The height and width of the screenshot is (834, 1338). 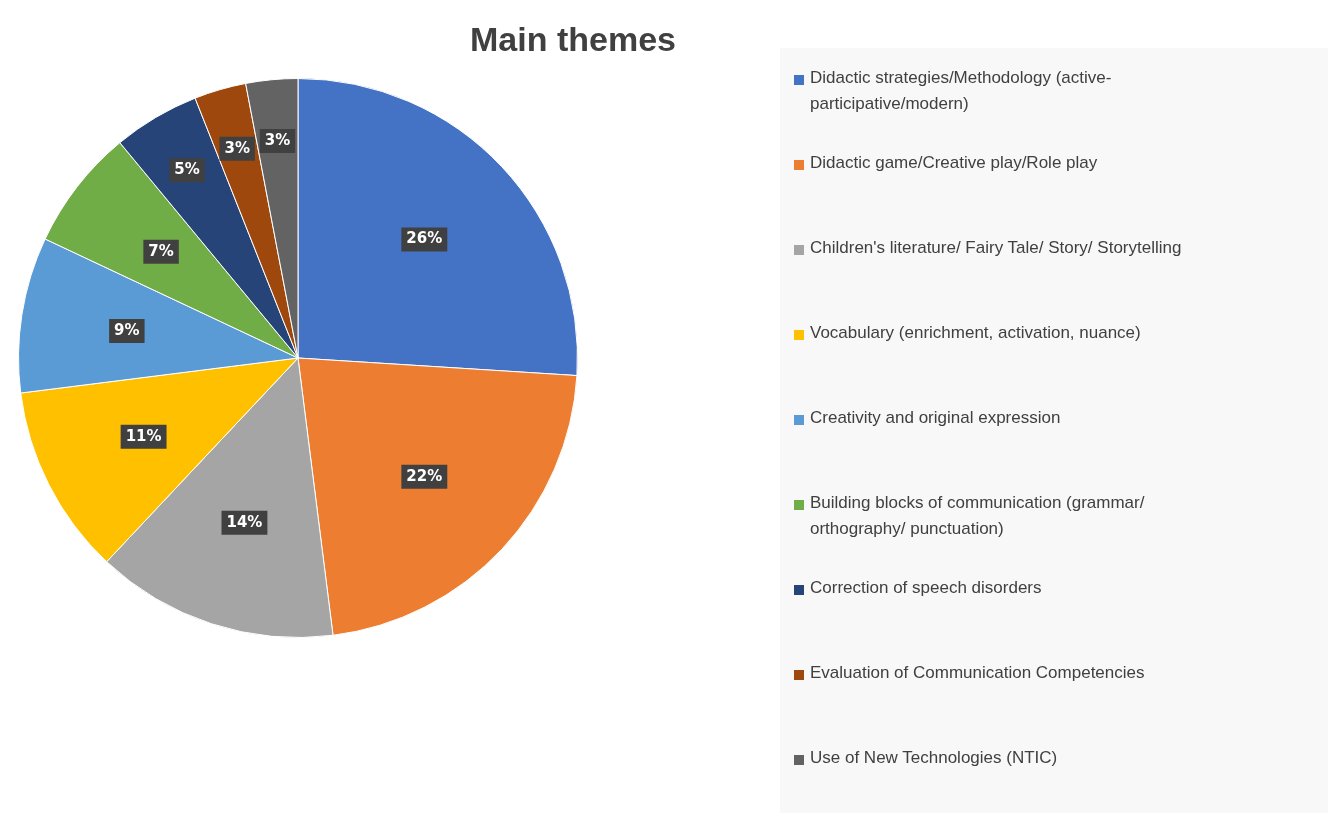 I want to click on data-label: 7%, so click(x=161, y=250).